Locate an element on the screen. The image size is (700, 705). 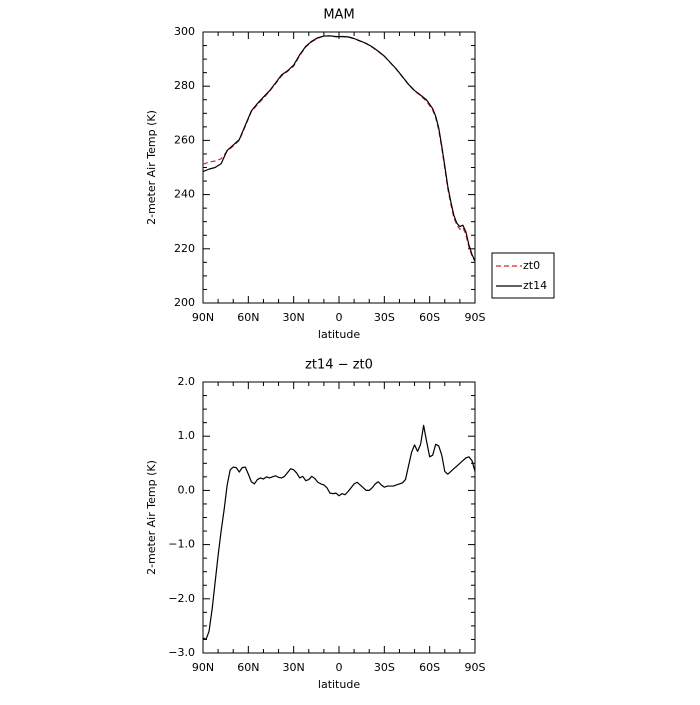
legend: zt0 zt14 is located at coordinates (523, 275).